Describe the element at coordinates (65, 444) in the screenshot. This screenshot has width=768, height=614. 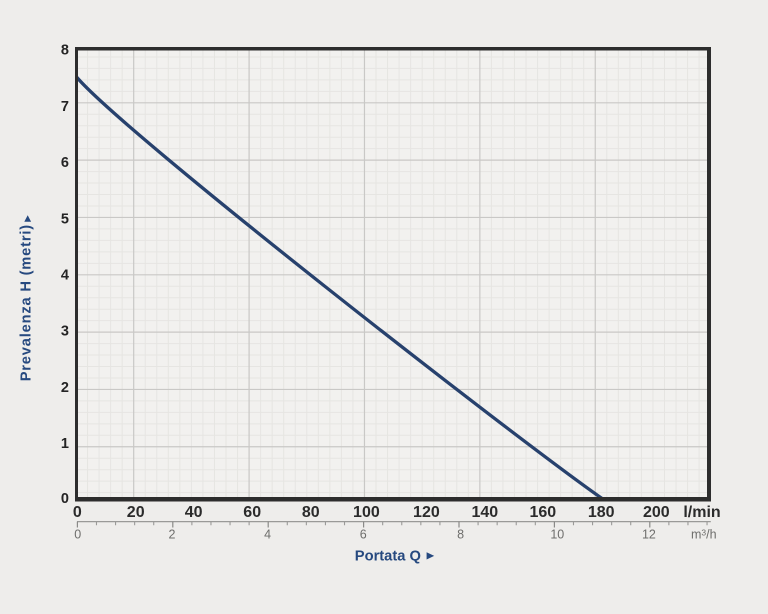
I see `svg-text: 1` at that location.